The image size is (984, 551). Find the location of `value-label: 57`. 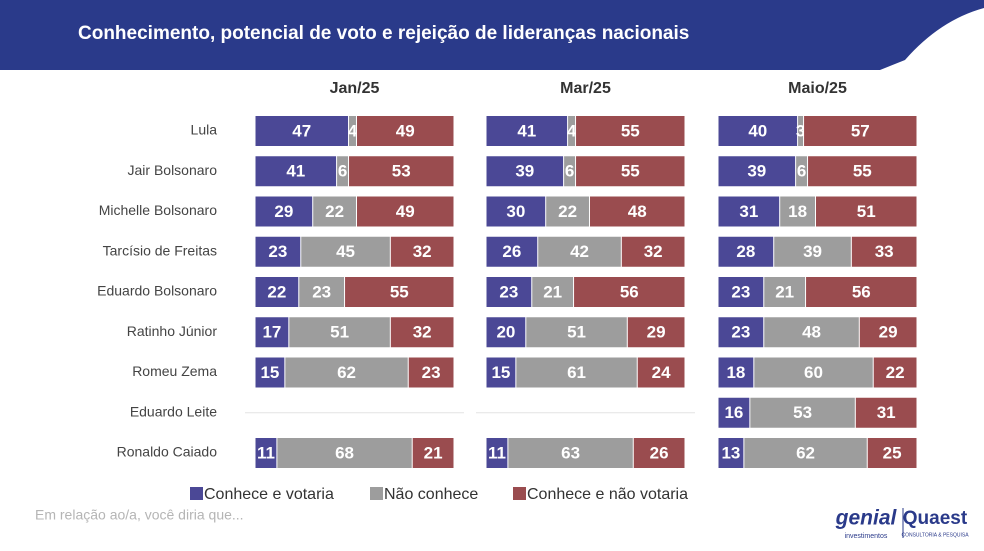

value-label: 57 is located at coordinates (860, 130).